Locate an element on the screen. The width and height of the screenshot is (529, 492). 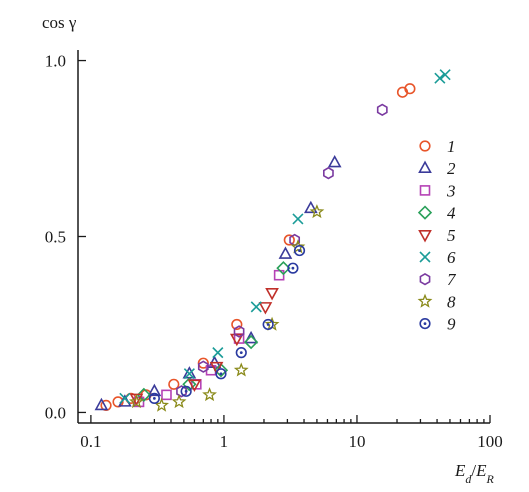
x-axis-label-sub-d: d is located at coordinates (468, 479).